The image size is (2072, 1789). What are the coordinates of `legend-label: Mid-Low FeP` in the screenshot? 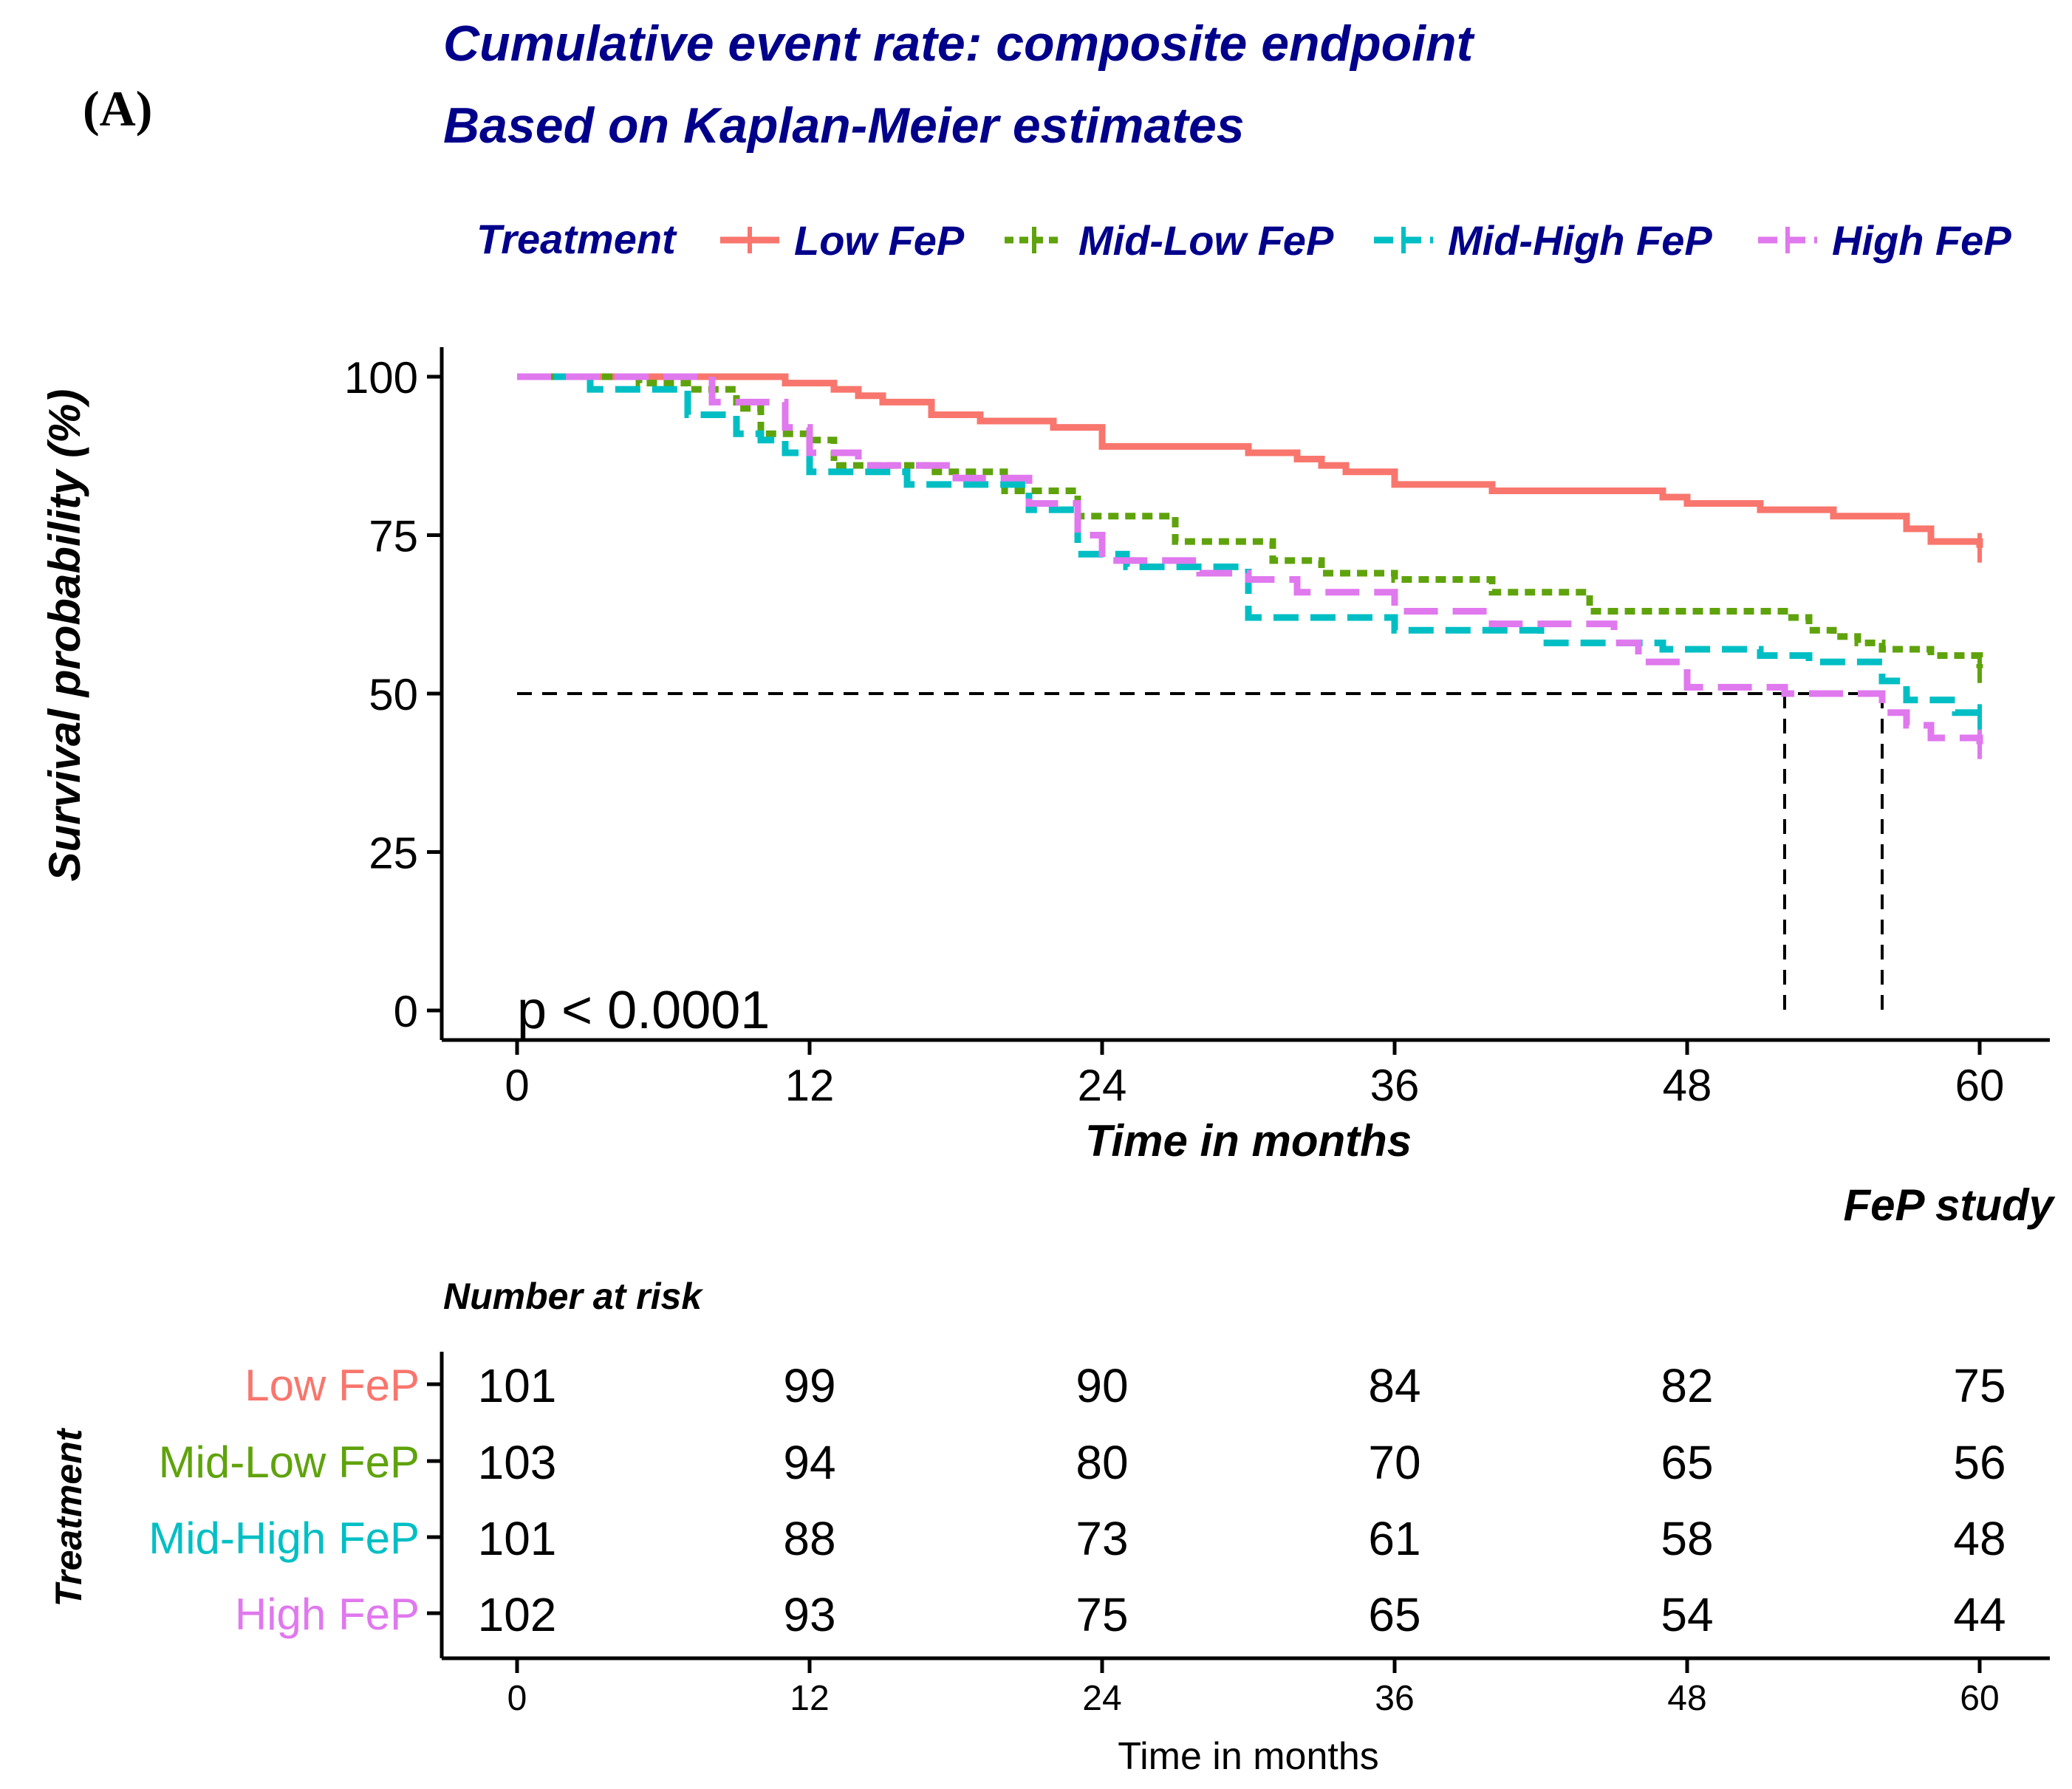 It's located at (1206, 240).